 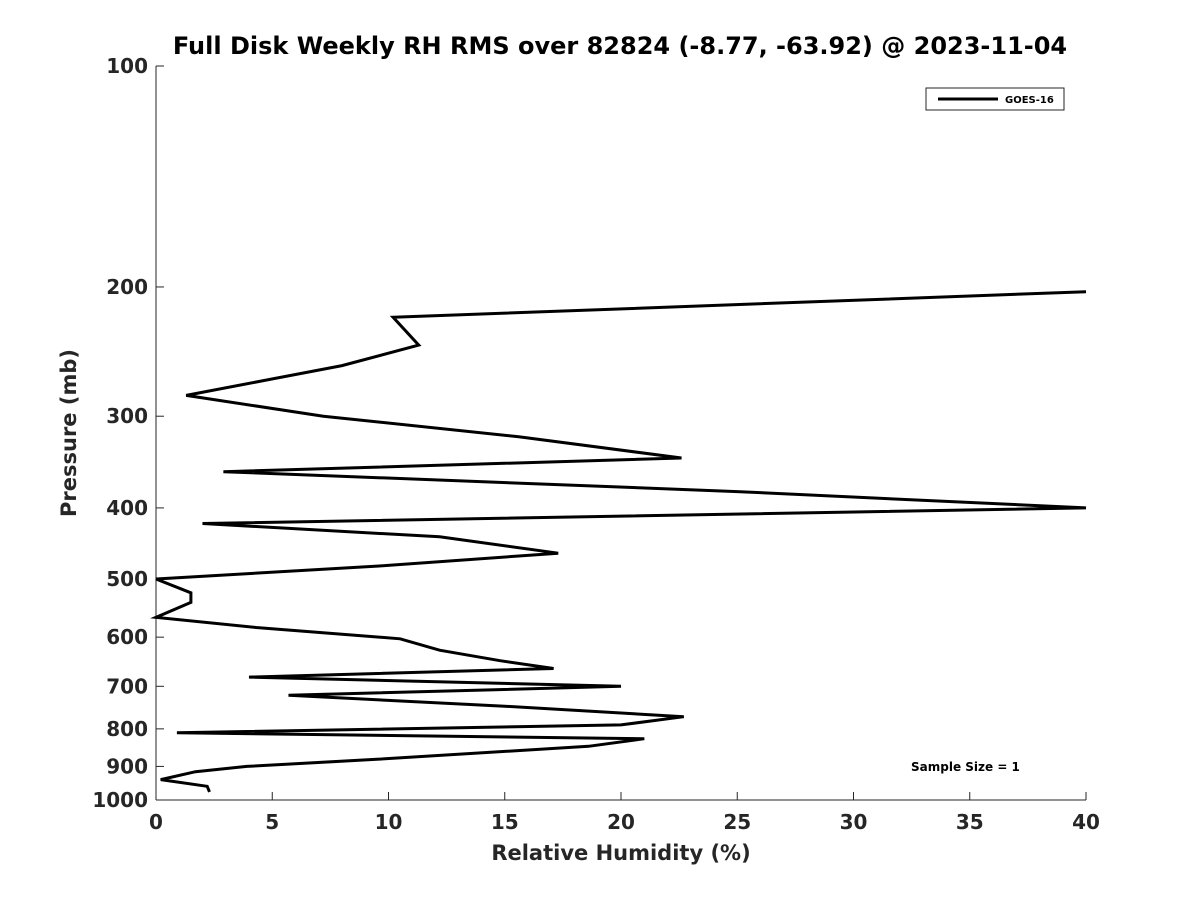 What do you see at coordinates (127, 416) in the screenshot?
I see `y-tick-label: 300` at bounding box center [127, 416].